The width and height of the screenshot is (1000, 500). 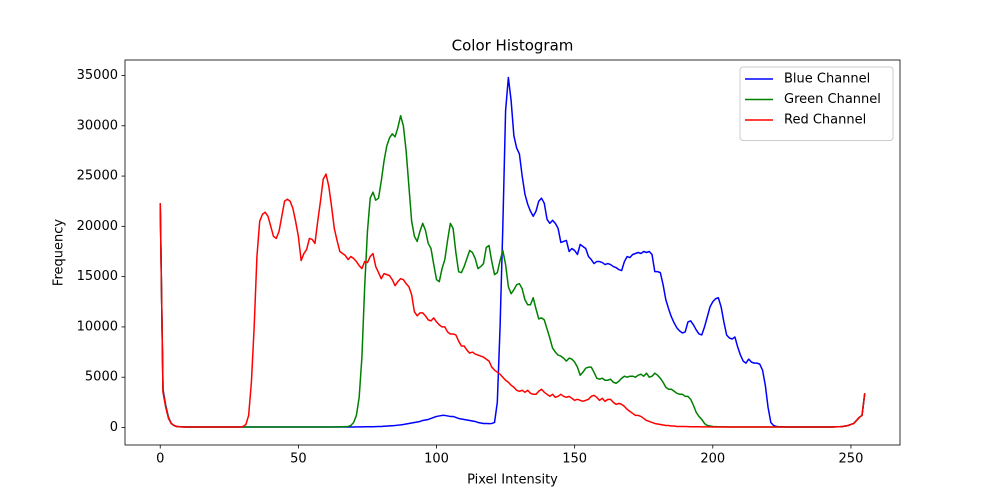 What do you see at coordinates (97, 326) in the screenshot?
I see `y-tick-label: 10000` at bounding box center [97, 326].